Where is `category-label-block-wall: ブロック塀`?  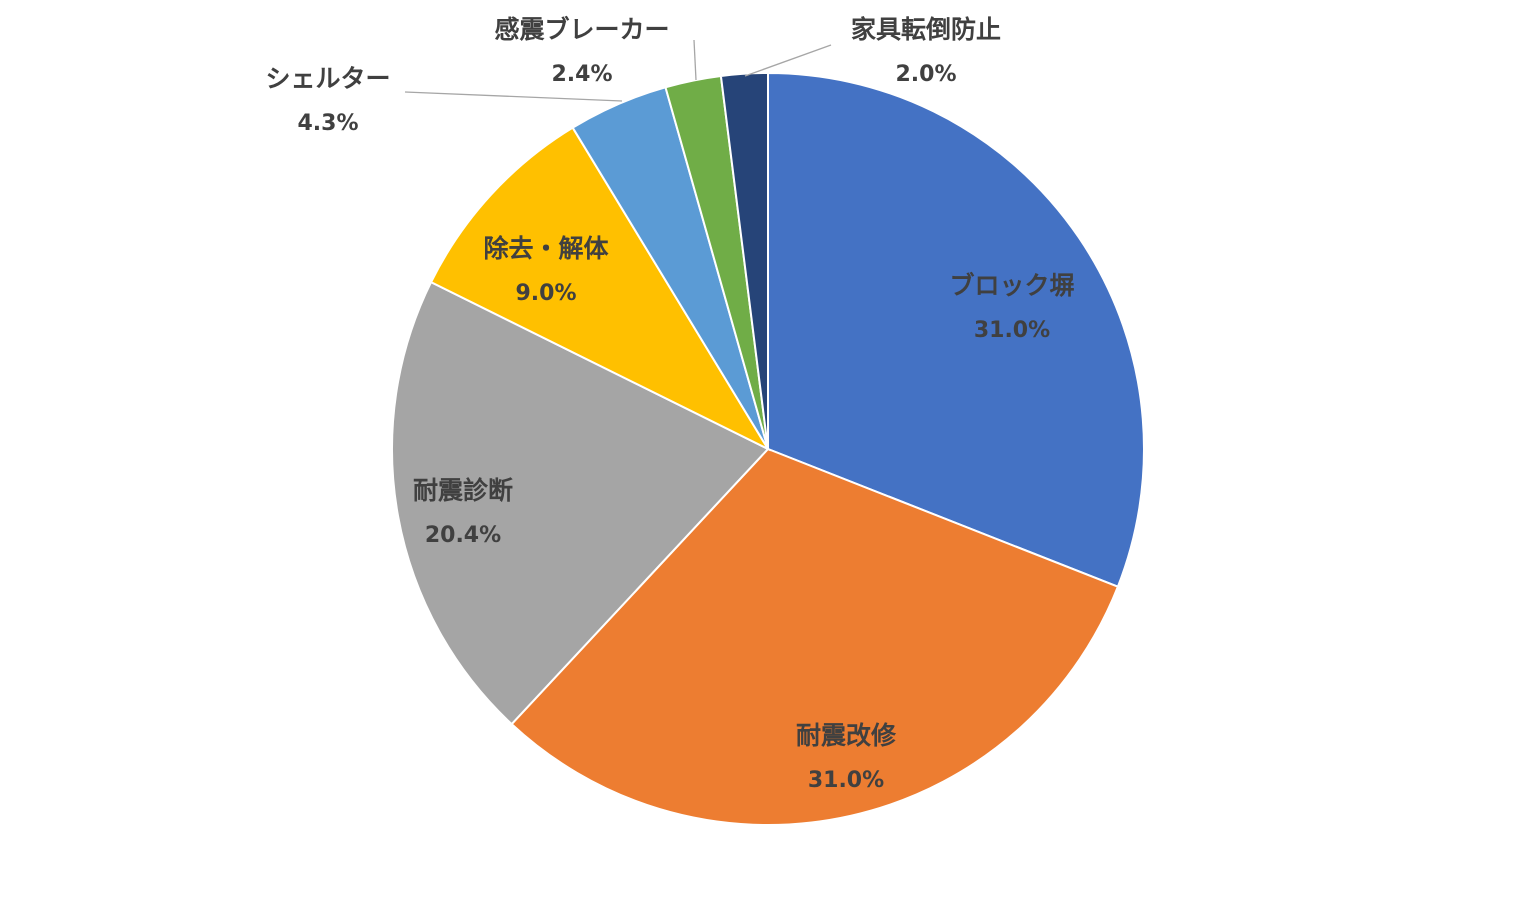
category-label-block-wall: ブロック塀 is located at coordinates (1011, 285).